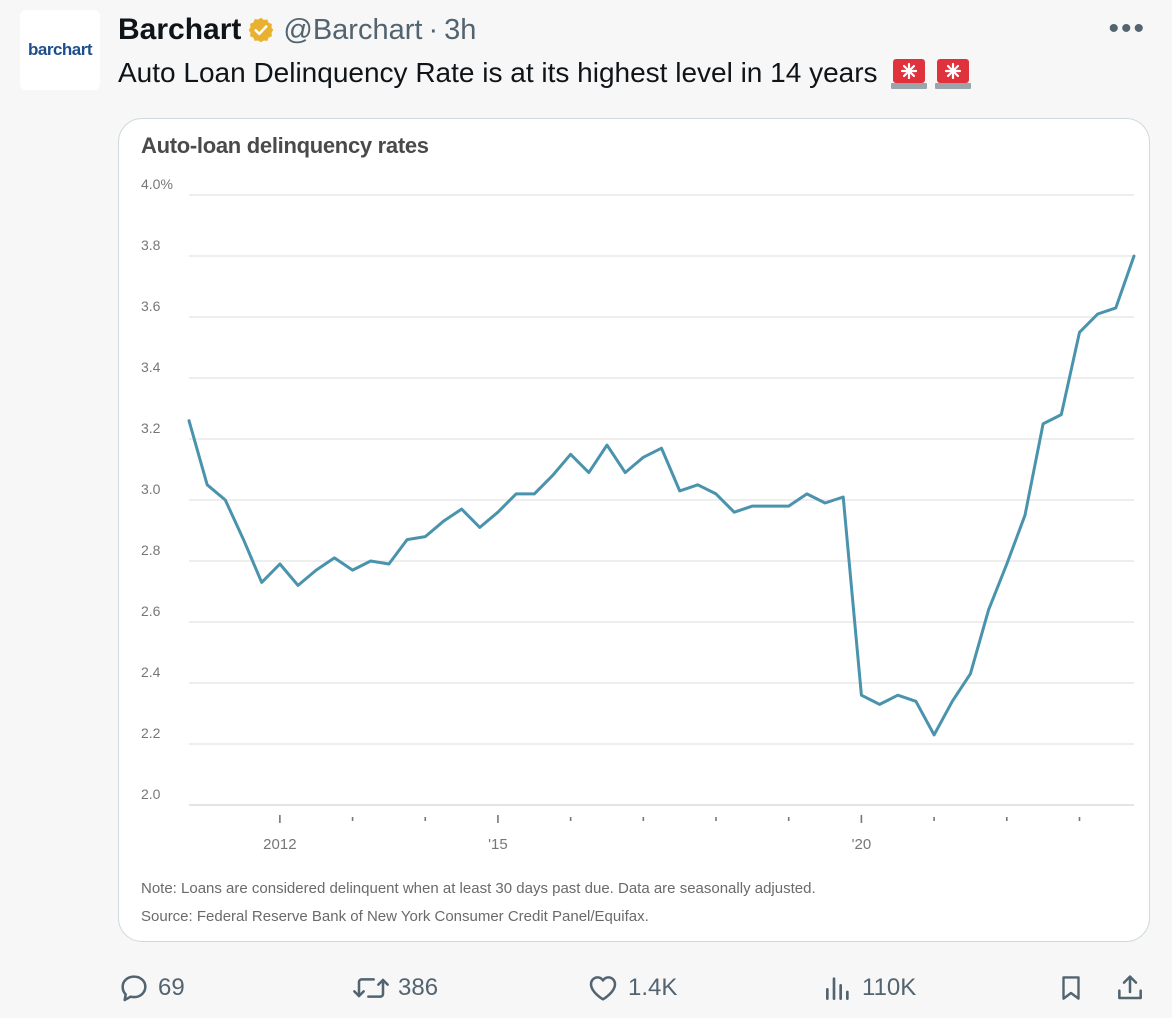  I want to click on views-icon, so click(837, 988).